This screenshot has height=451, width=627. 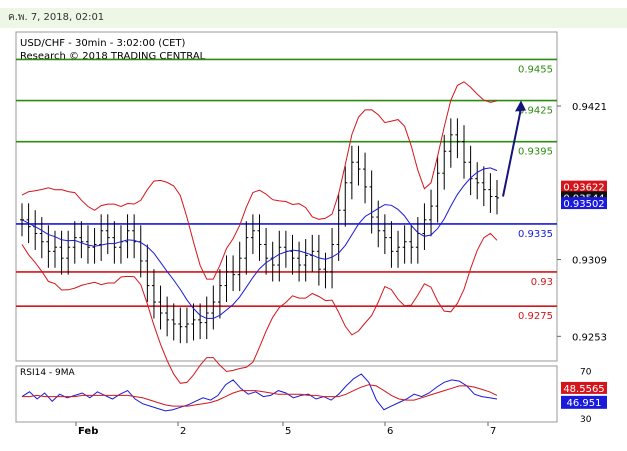 What do you see at coordinates (48, 373) in the screenshot?
I see `rsi-title: RSI14 - 9MA` at bounding box center [48, 373].